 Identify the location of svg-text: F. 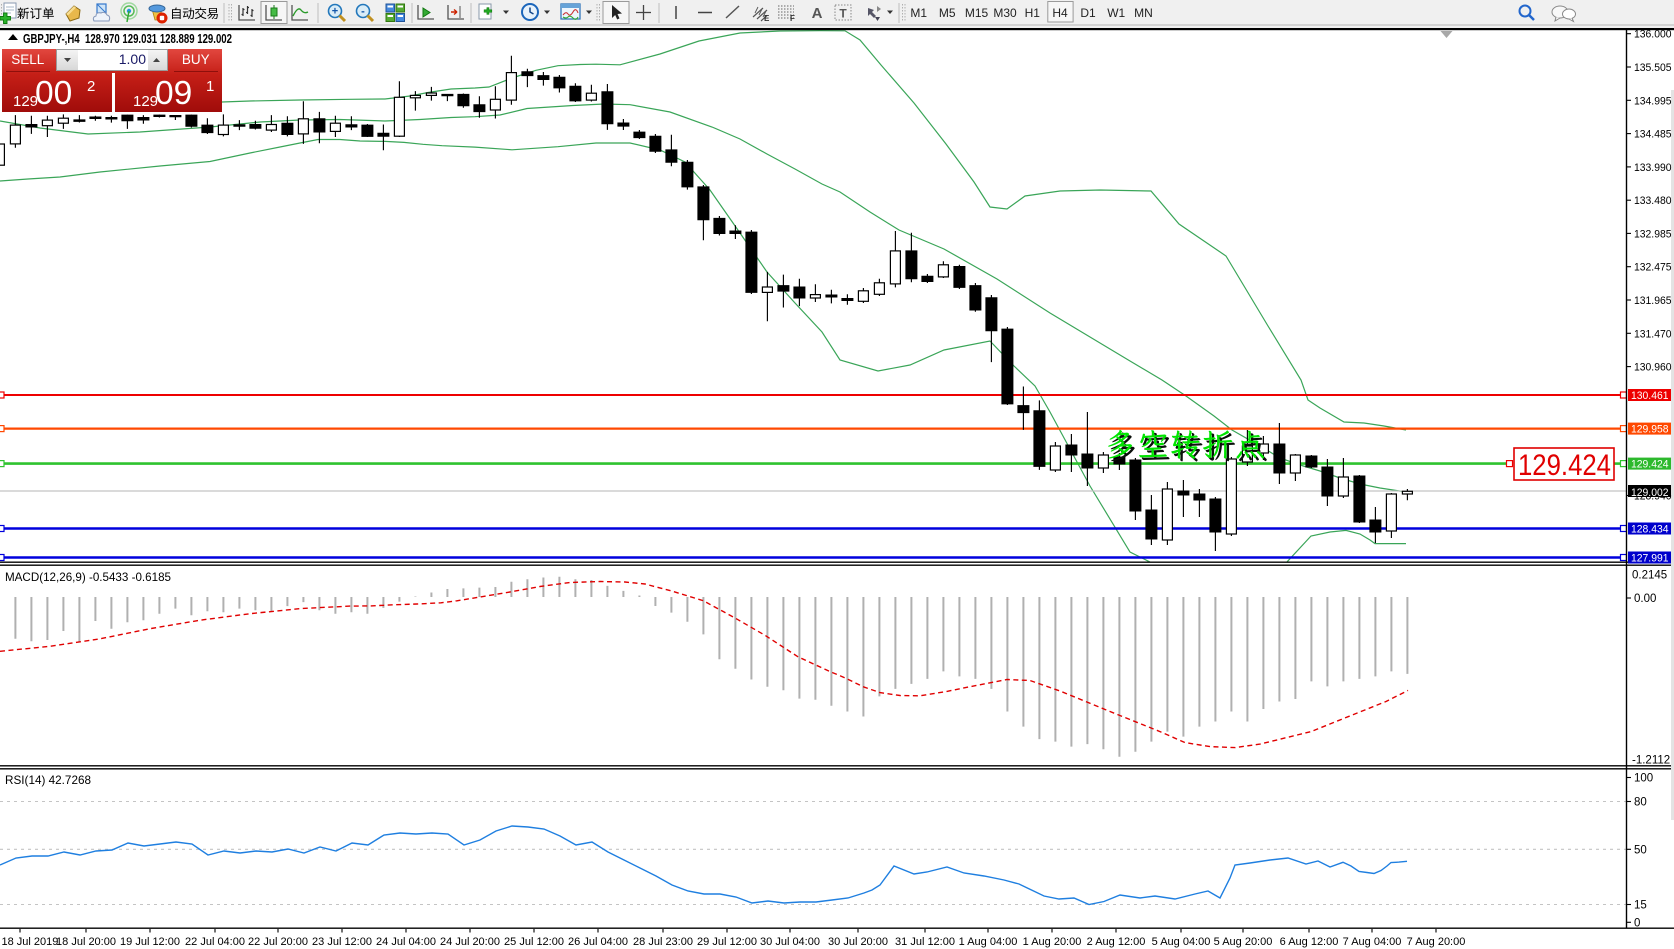
(792, 18).